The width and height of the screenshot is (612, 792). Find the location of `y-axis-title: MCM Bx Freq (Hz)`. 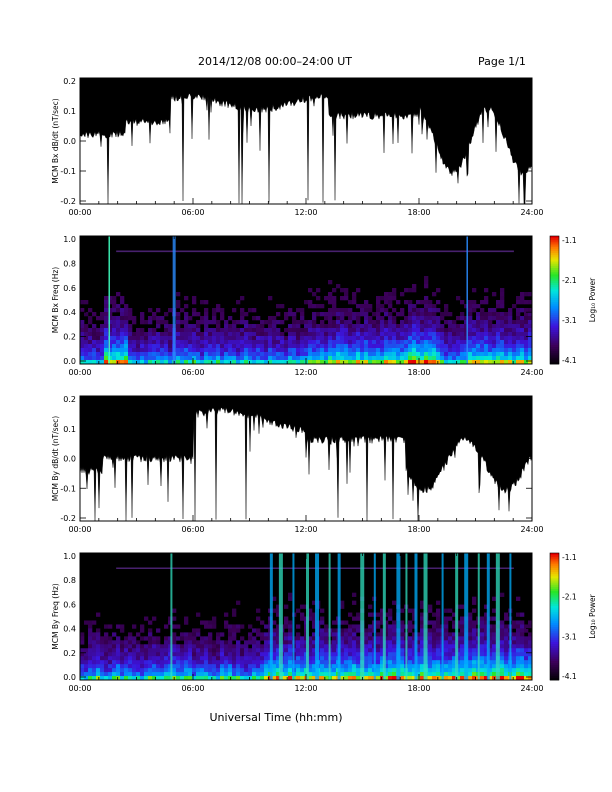

y-axis-title: MCM Bx Freq (Hz) is located at coordinates (55, 300).